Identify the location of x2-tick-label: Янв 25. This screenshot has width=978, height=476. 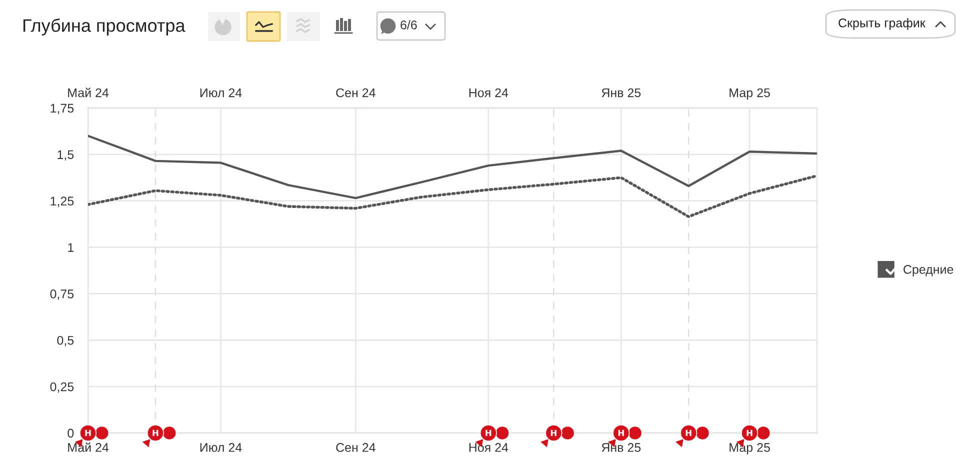
(621, 447).